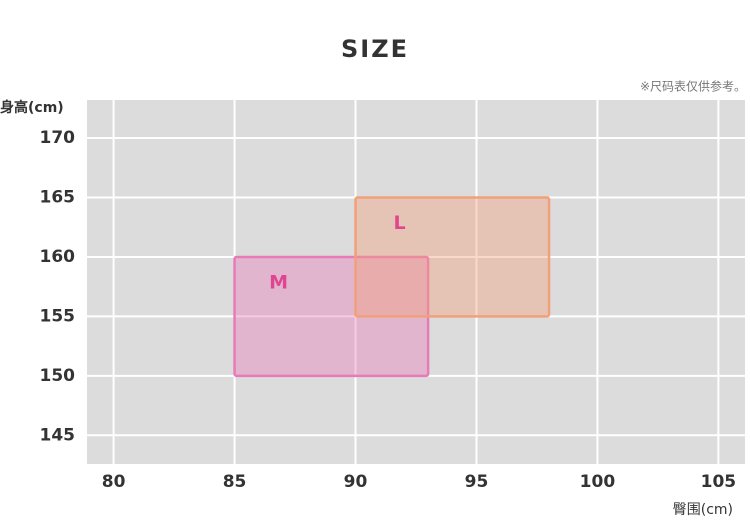 The image size is (750, 520). I want to click on size-label: M, so click(278, 282).